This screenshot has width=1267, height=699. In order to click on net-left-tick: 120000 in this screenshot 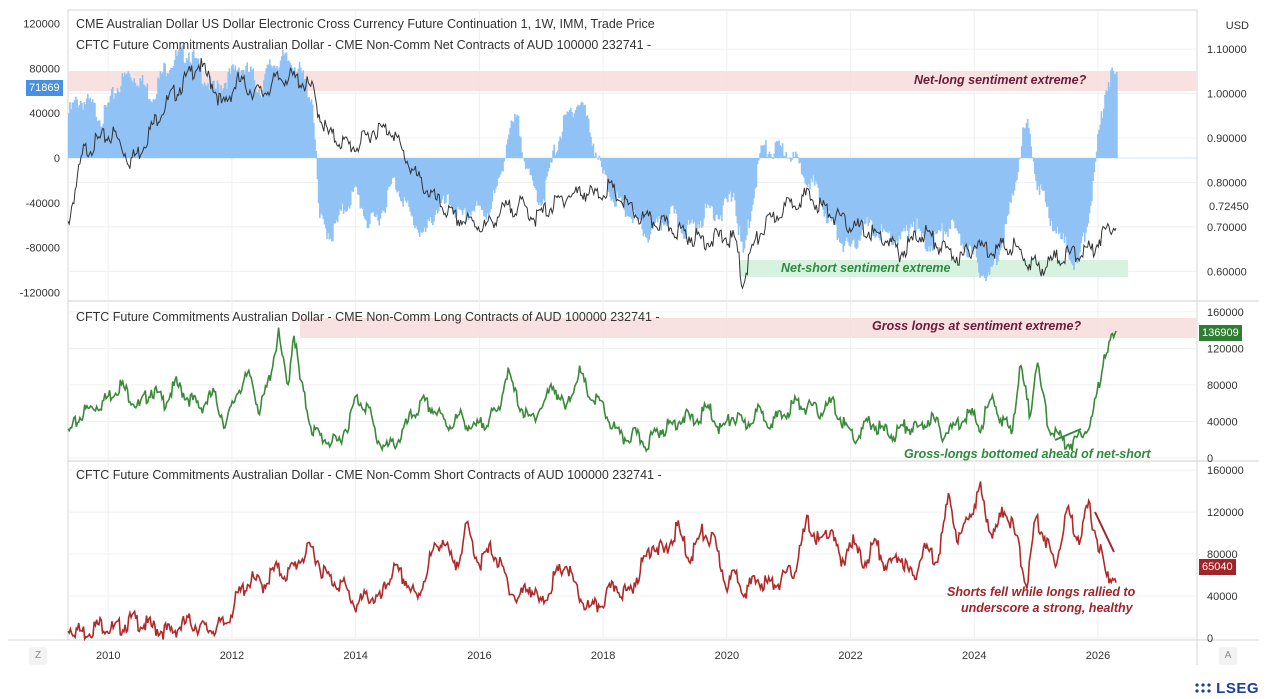, I will do `click(41, 25)`.